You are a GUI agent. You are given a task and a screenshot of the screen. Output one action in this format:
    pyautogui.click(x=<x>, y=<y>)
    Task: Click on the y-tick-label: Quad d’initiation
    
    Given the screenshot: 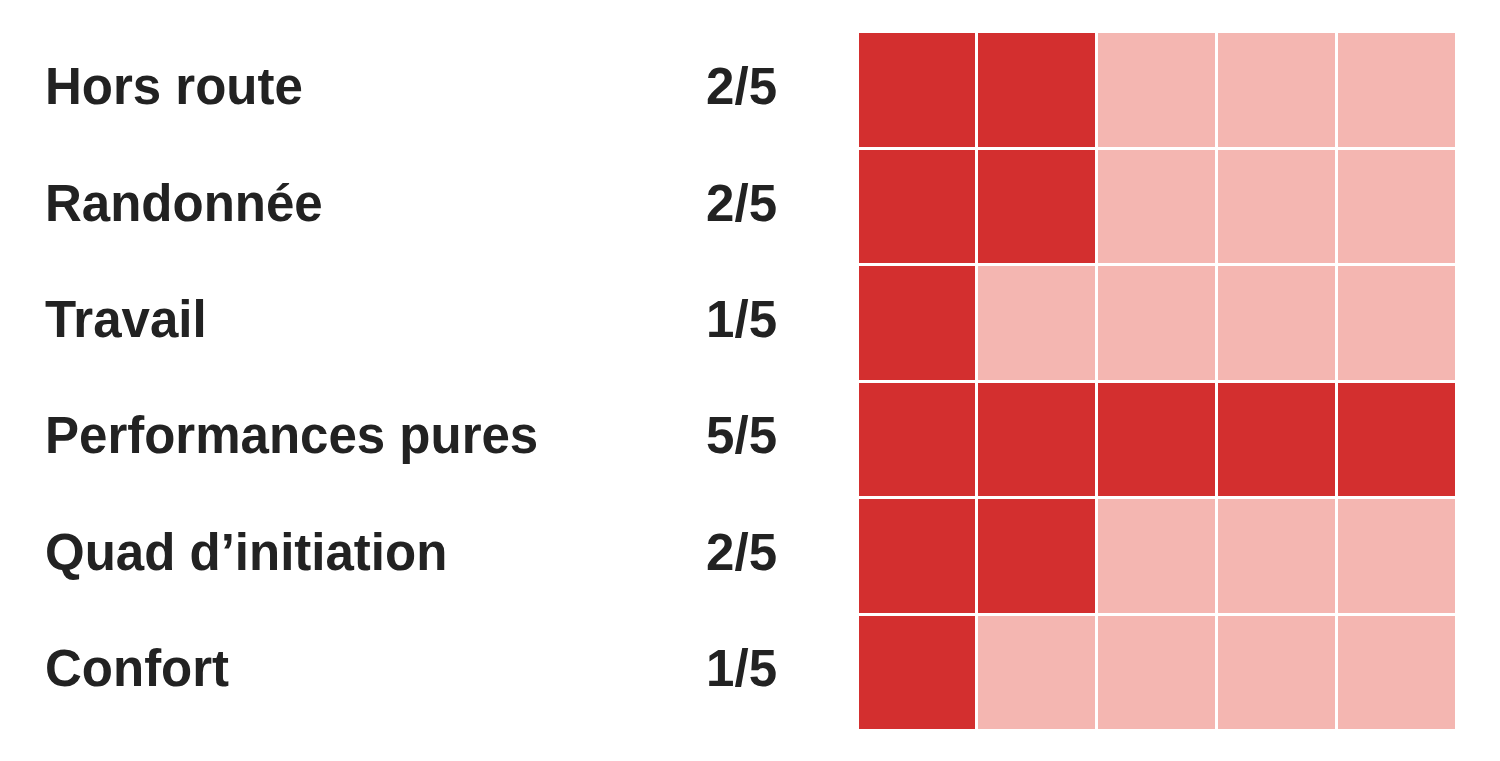 What is the action you would take?
    pyautogui.click(x=246, y=552)
    